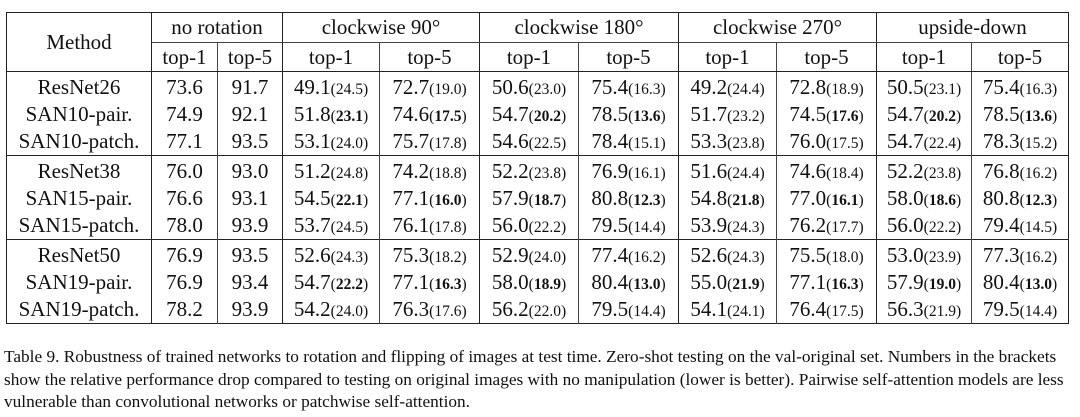 The image size is (1080, 417). Describe the element at coordinates (1038, 116) in the screenshot. I see `relative-drop-value: 13.6` at that location.